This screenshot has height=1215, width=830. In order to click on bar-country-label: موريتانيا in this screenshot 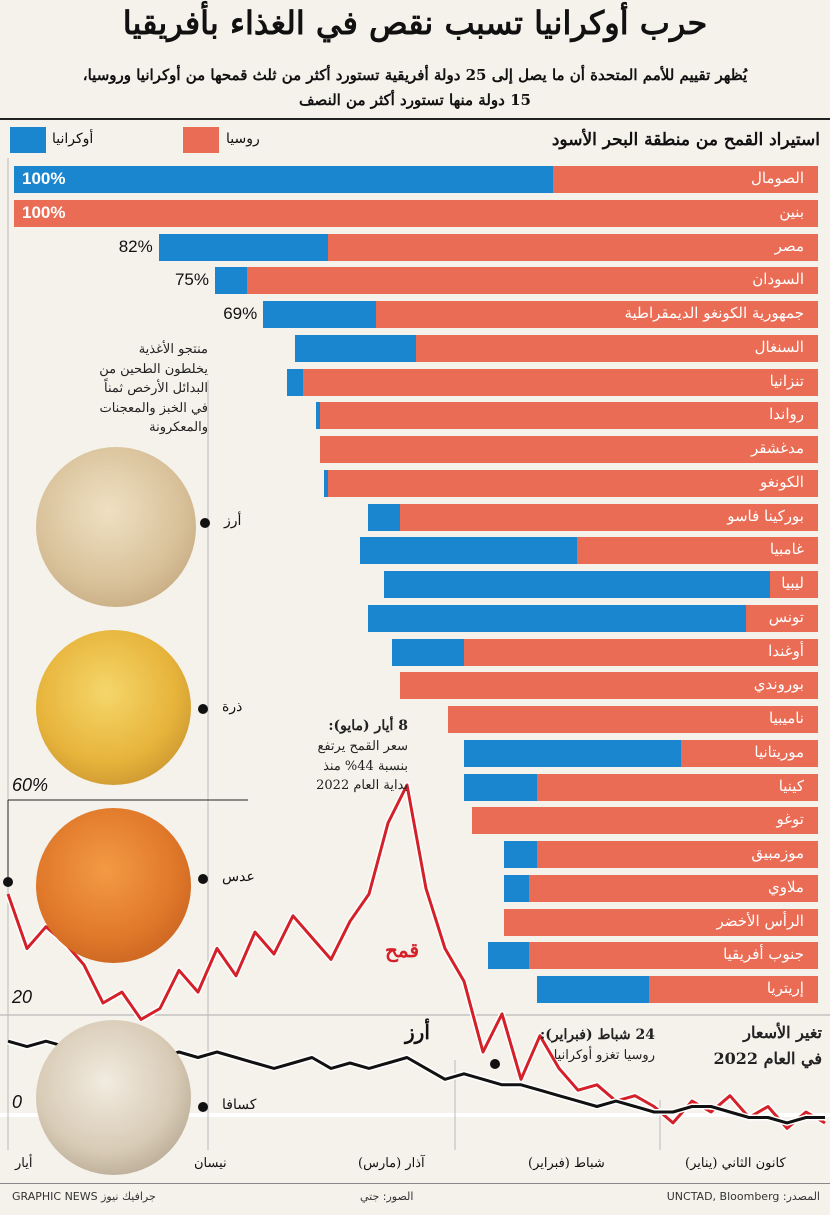, I will do `click(779, 751)`.